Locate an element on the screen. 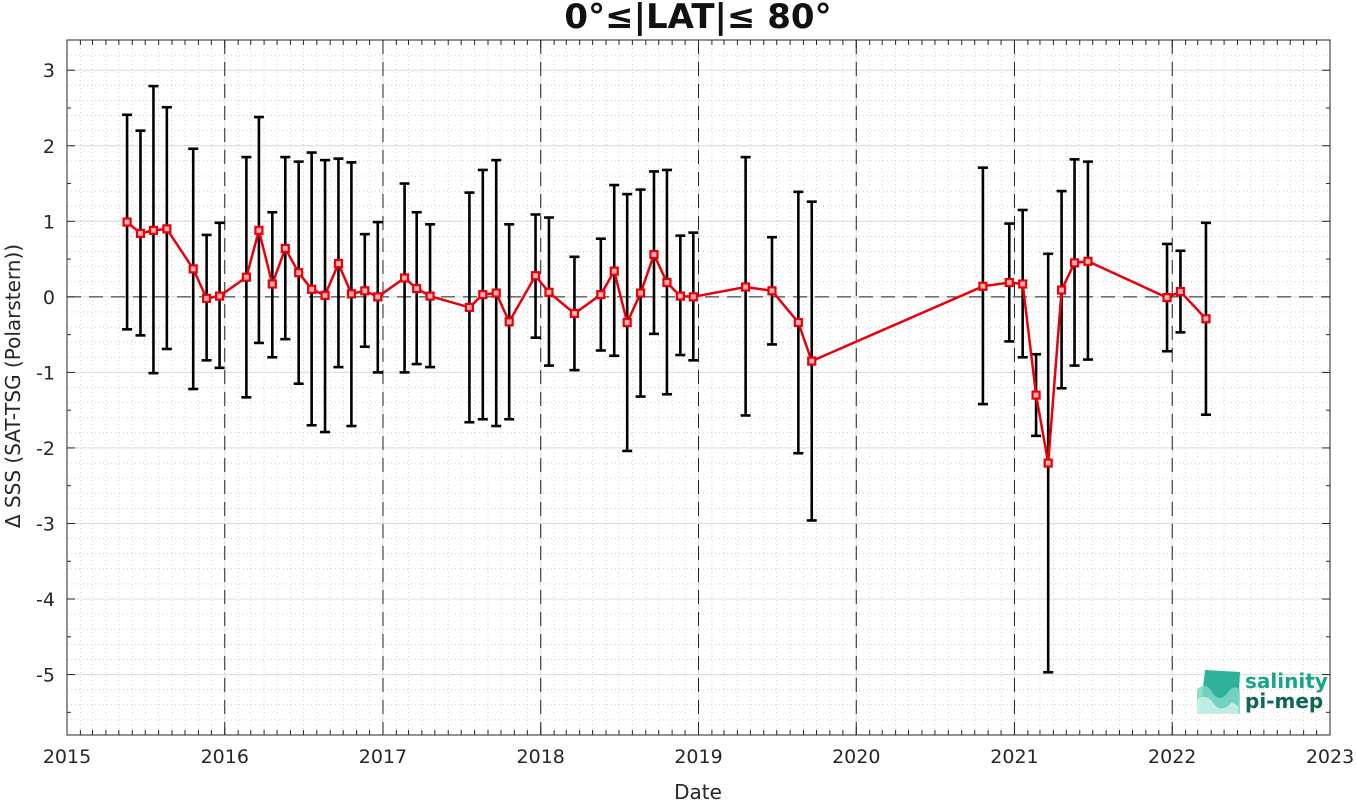 The image size is (1356, 801). y-tick-label: -3 is located at coordinates (45, 524).